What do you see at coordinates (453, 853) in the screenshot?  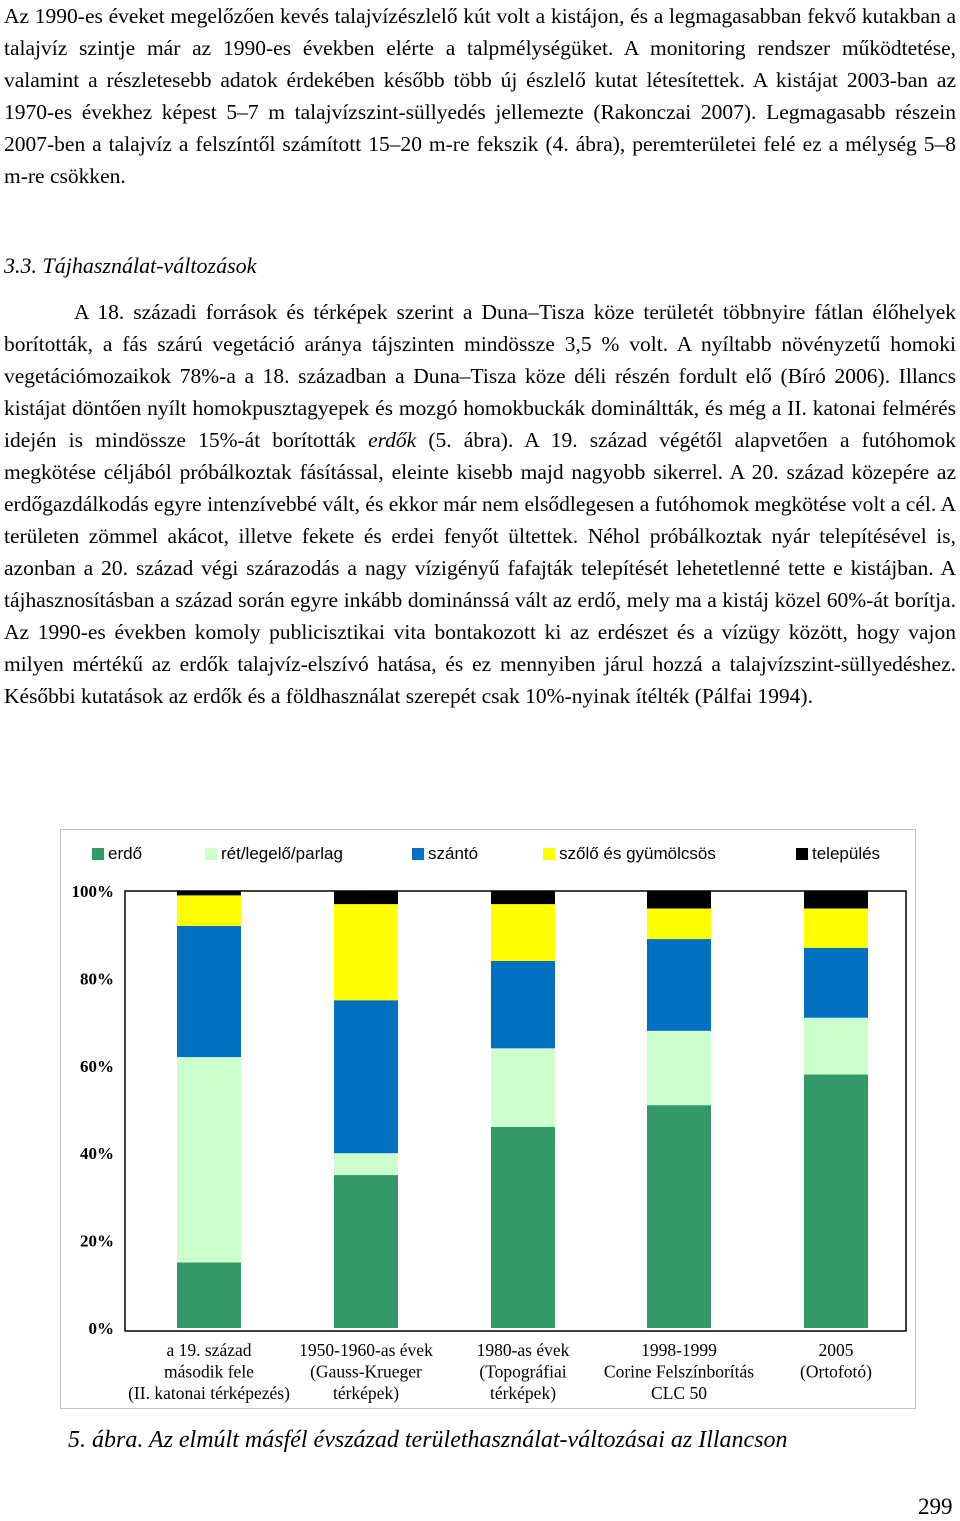 I see `legend-label-szanto: szántó` at bounding box center [453, 853].